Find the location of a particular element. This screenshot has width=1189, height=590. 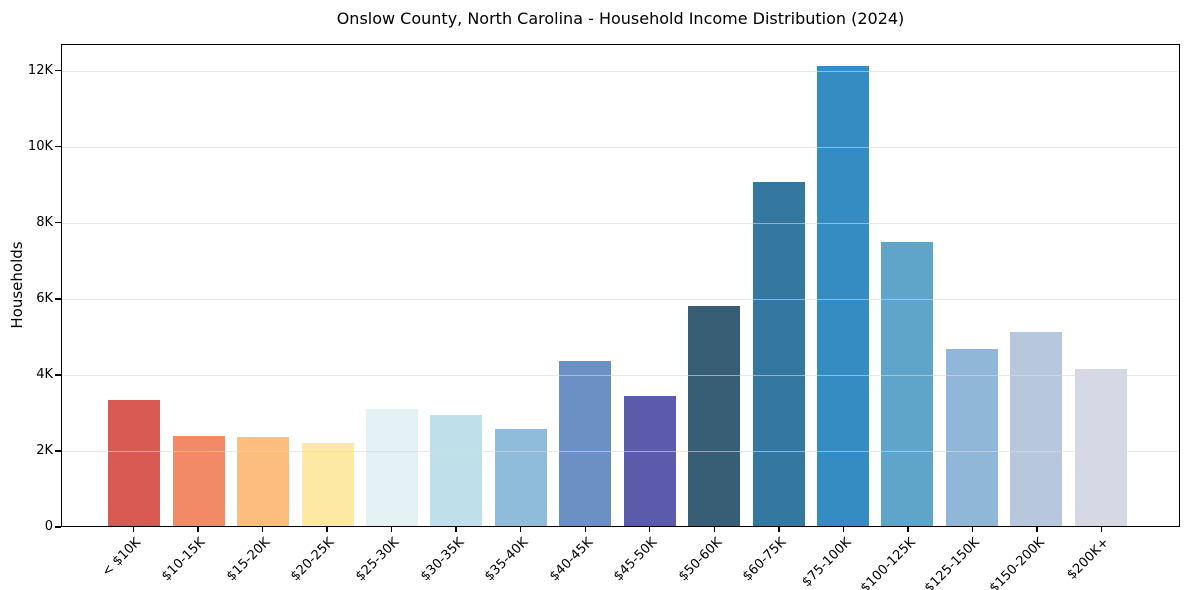

x-axis-ticks is located at coordinates (620, 530).